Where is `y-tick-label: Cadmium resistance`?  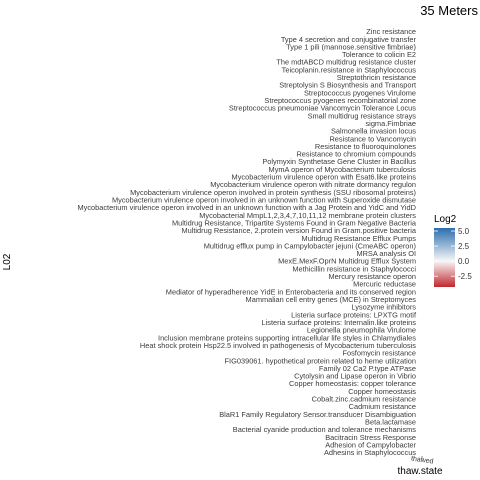
y-tick-label: Cadmium resistance is located at coordinates (382, 406).